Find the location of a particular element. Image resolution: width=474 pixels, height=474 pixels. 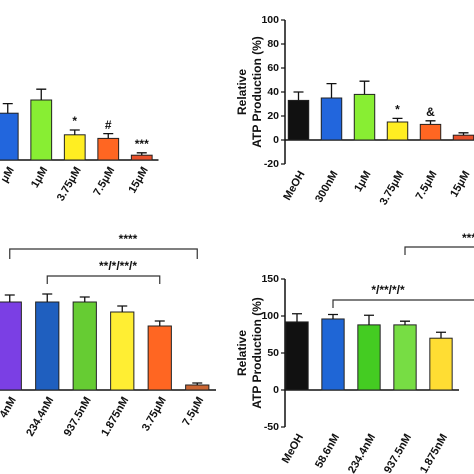

y-tick-label: -50 is located at coordinates (271, 427).